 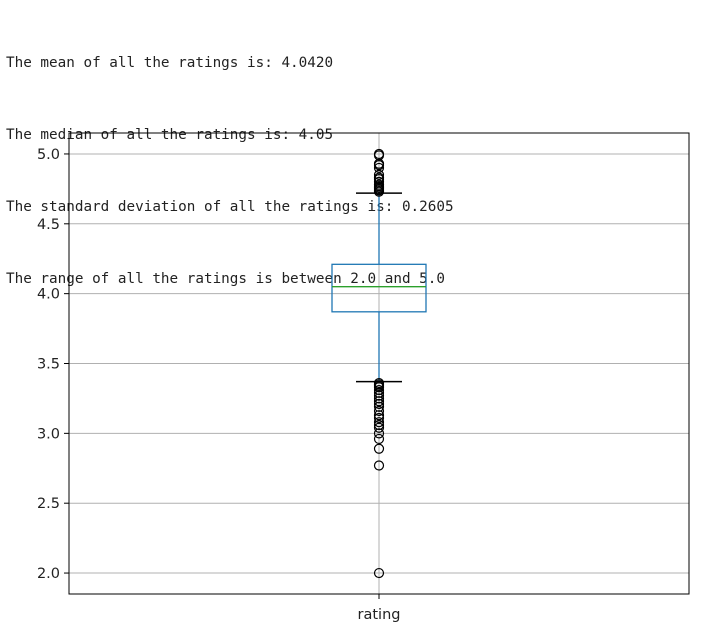 What do you see at coordinates (48, 295) in the screenshot?
I see `y-tick-label-4: 4.0` at bounding box center [48, 295].